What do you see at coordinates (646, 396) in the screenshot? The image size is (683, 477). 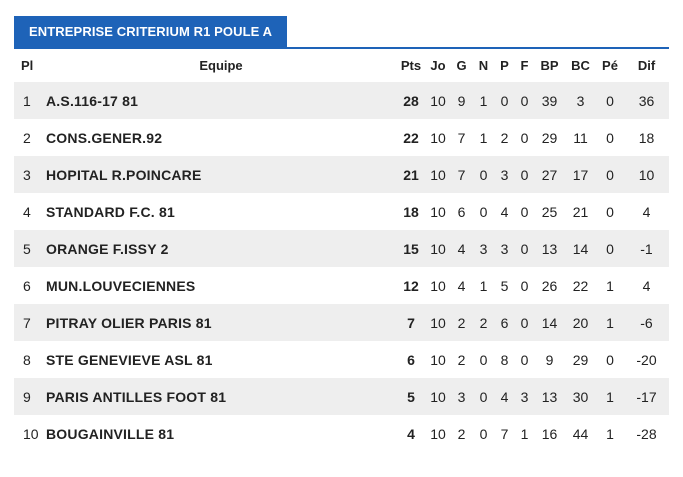 I see `cell-dif: -17` at bounding box center [646, 396].